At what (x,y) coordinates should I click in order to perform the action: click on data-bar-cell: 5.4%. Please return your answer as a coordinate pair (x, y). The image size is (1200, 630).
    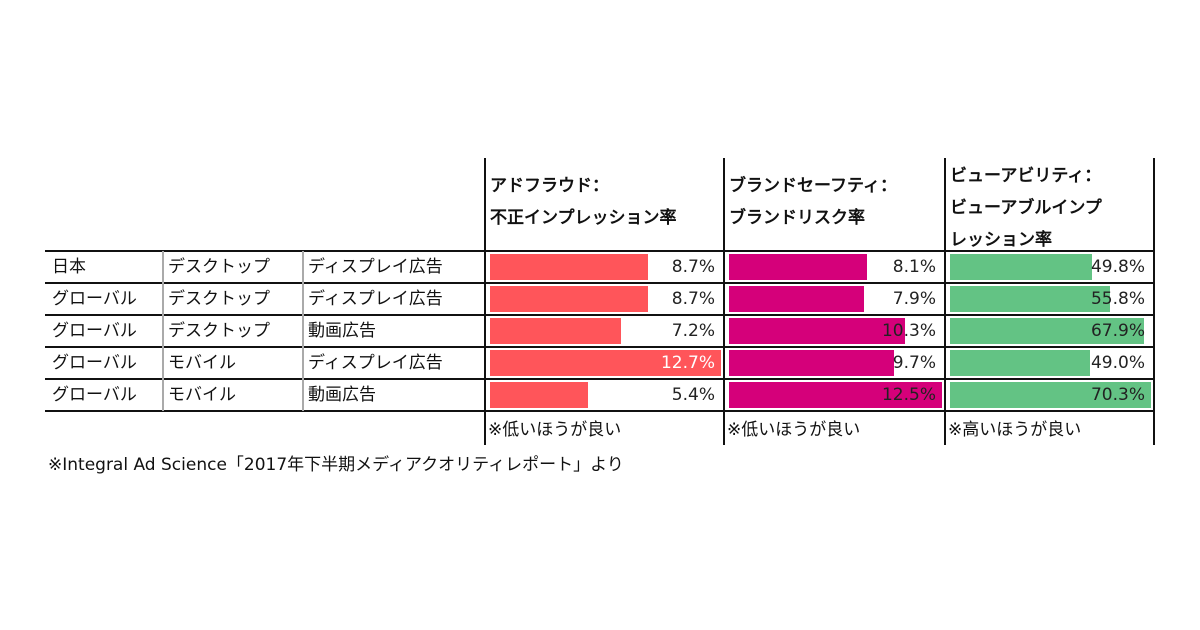
    Looking at the image, I should click on (602, 395).